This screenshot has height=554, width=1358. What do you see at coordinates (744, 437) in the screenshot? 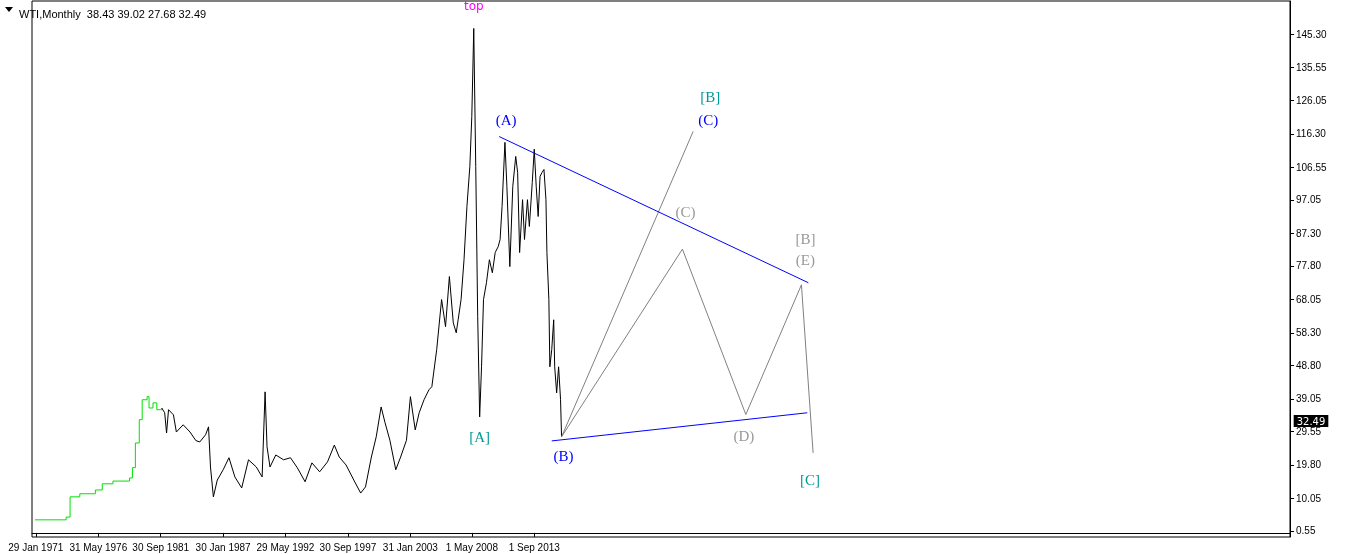
I see `annotation: (D)` at bounding box center [744, 437].